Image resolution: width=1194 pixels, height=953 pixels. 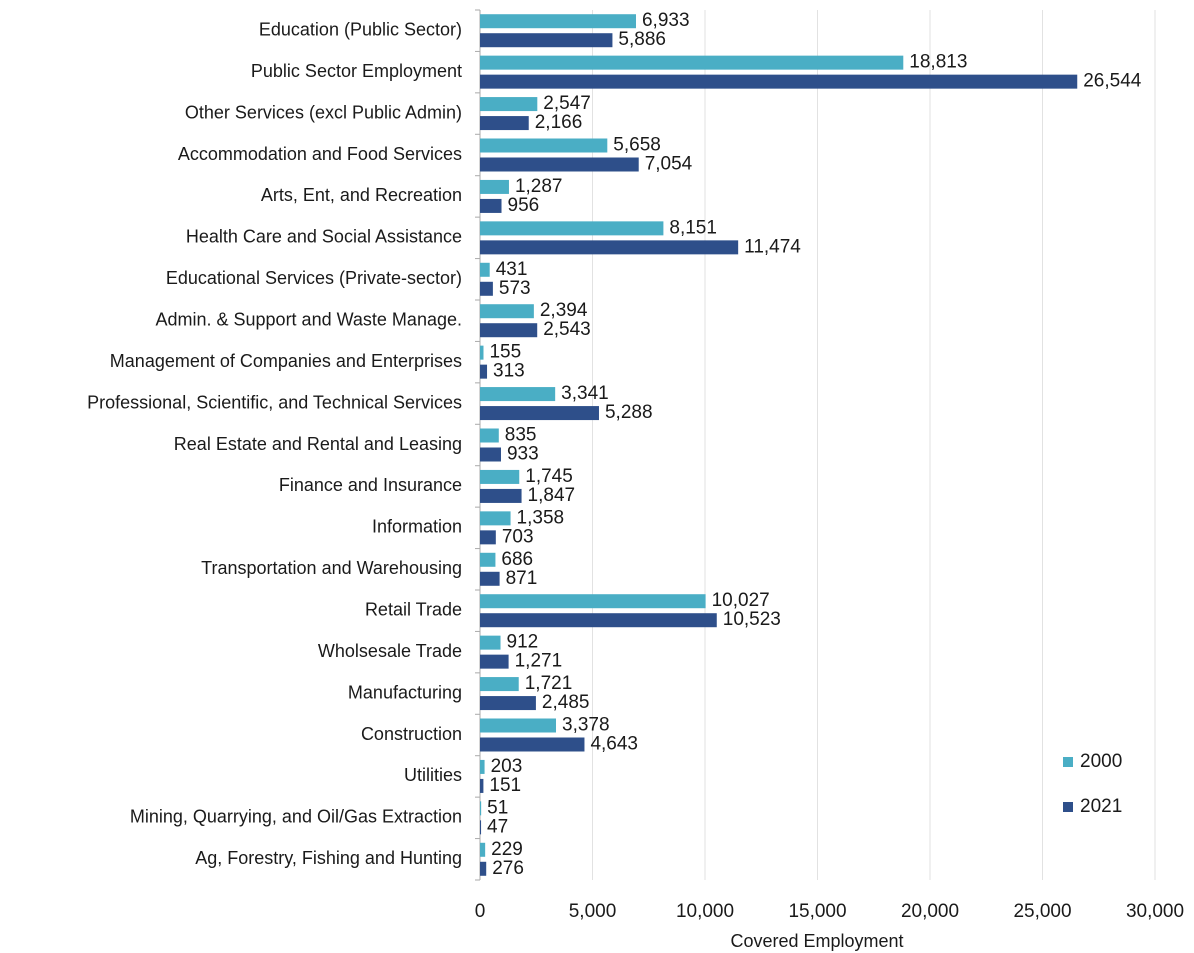 I want to click on x-tick-label: 25,000, so click(x=1042, y=911).